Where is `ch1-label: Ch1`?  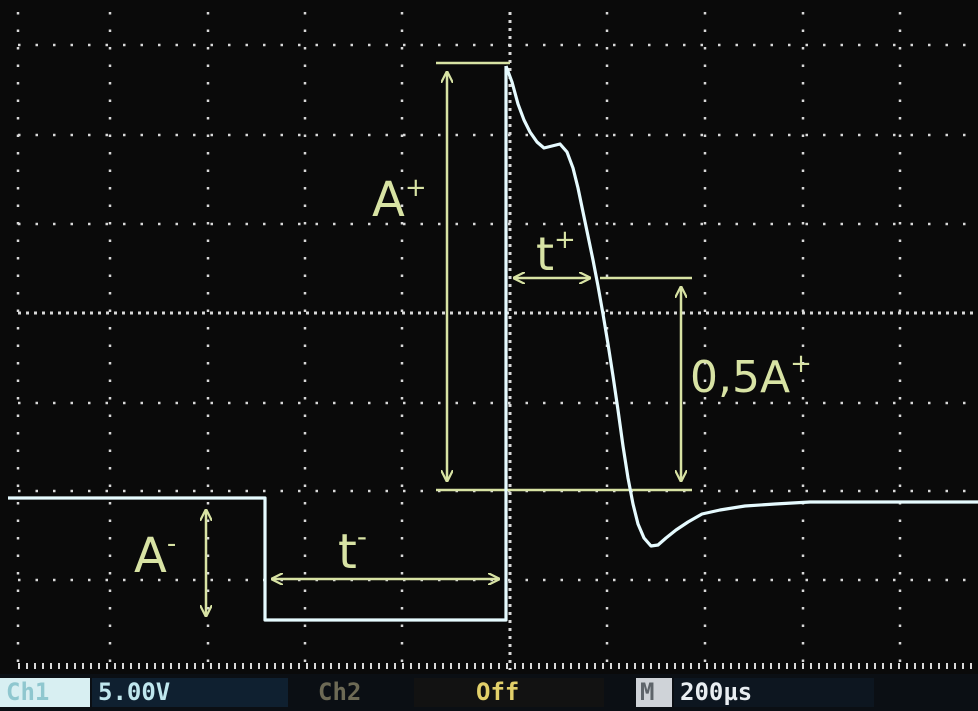
ch1-label: Ch1 is located at coordinates (45, 692).